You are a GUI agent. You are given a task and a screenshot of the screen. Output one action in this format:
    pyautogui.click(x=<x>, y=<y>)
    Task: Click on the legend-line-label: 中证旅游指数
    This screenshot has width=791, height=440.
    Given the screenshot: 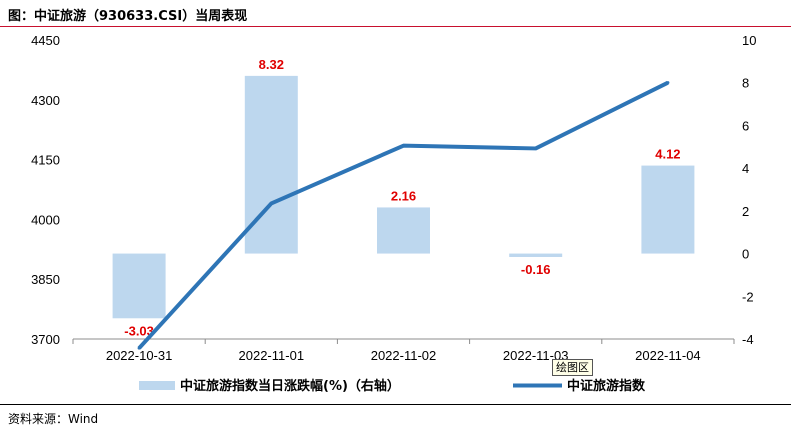 What is the action you would take?
    pyautogui.click(x=606, y=386)
    